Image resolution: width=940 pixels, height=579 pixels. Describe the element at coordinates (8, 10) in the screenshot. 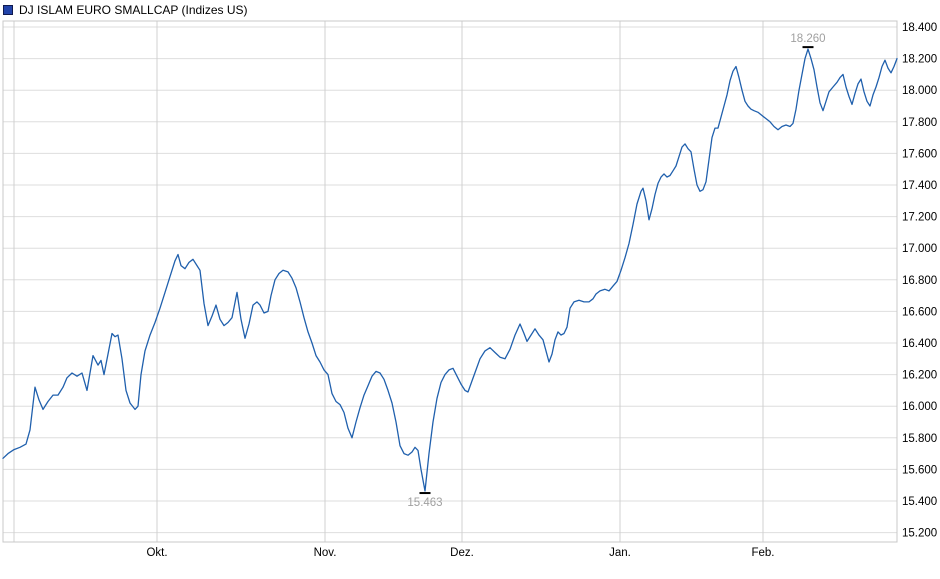

I see `series-legend-icon` at that location.